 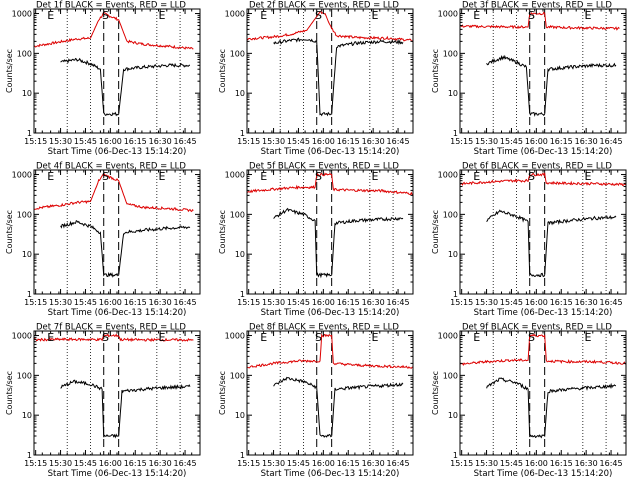 I want to click on panel-title: Det 8f BLACK = Events, RED = LLD, so click(x=324, y=328).